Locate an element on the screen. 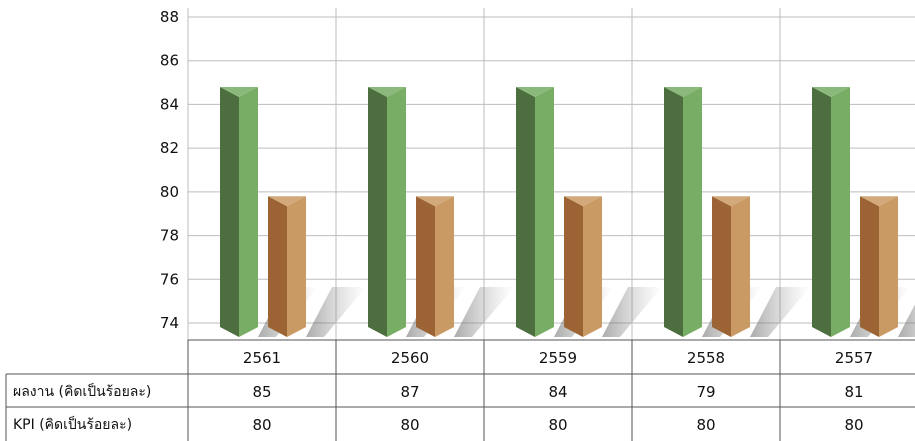 Image resolution: width=915 pixels, height=441 pixels. data-cell-series1: 81 is located at coordinates (853, 392).